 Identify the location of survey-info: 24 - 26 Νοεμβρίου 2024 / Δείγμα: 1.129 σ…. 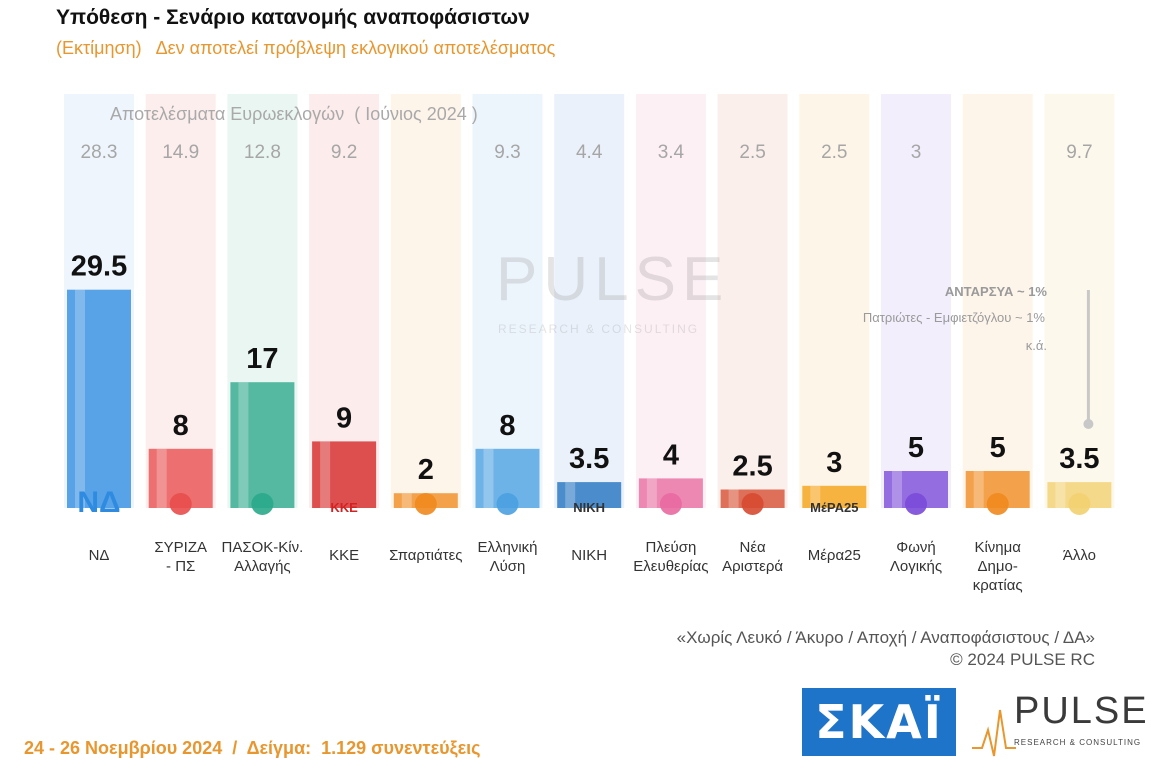
(252, 748).